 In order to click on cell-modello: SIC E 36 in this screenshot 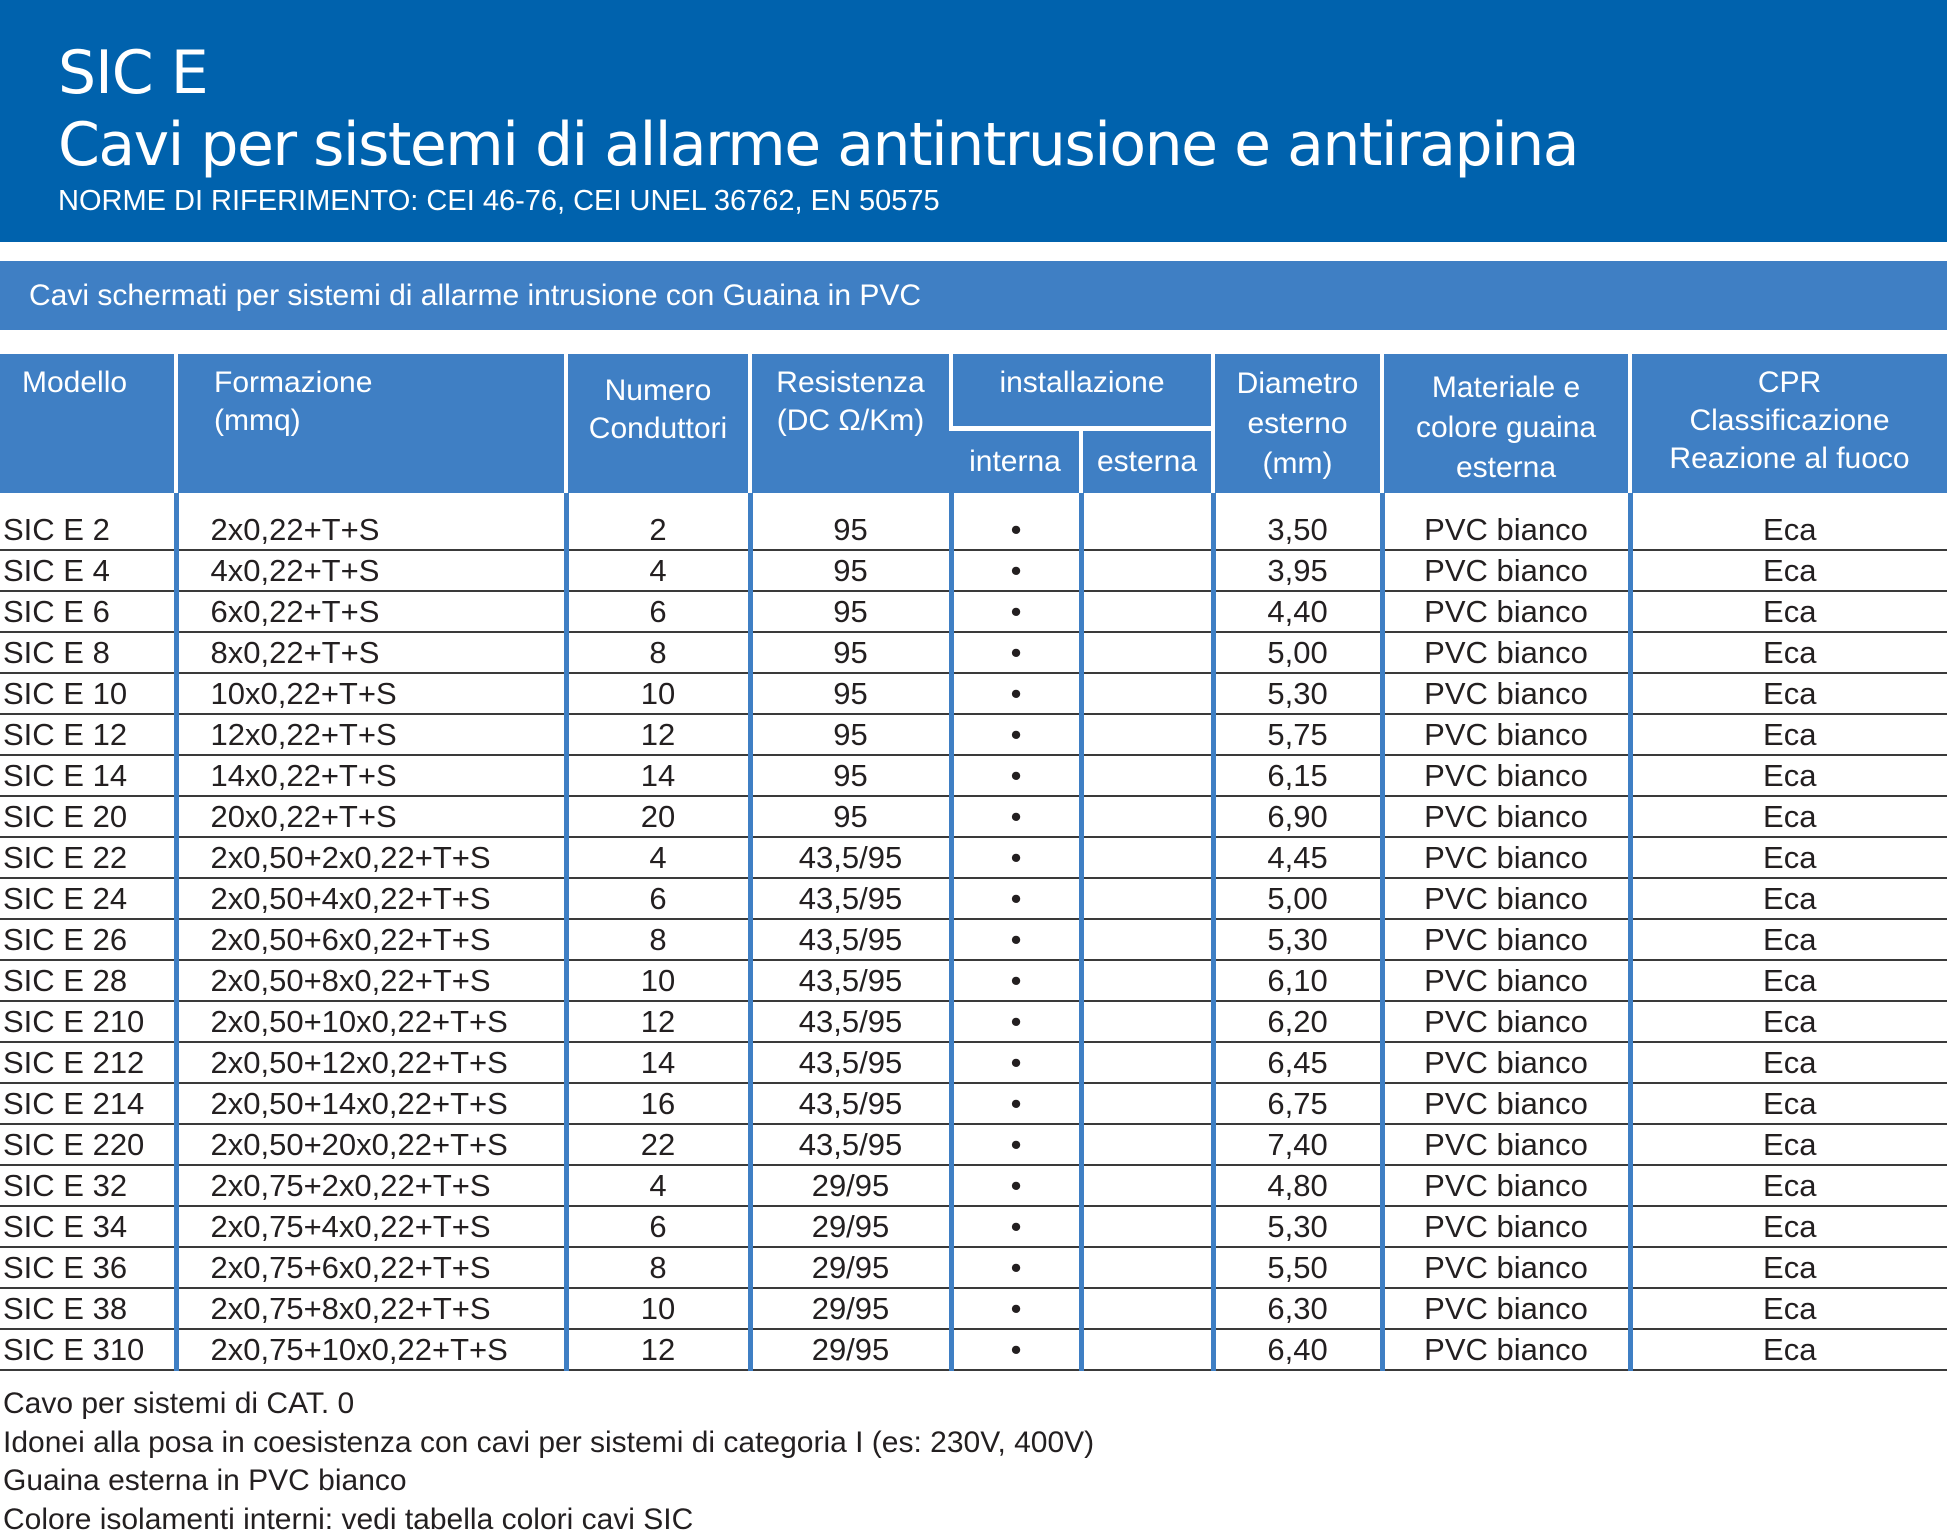, I will do `click(88, 1267)`.